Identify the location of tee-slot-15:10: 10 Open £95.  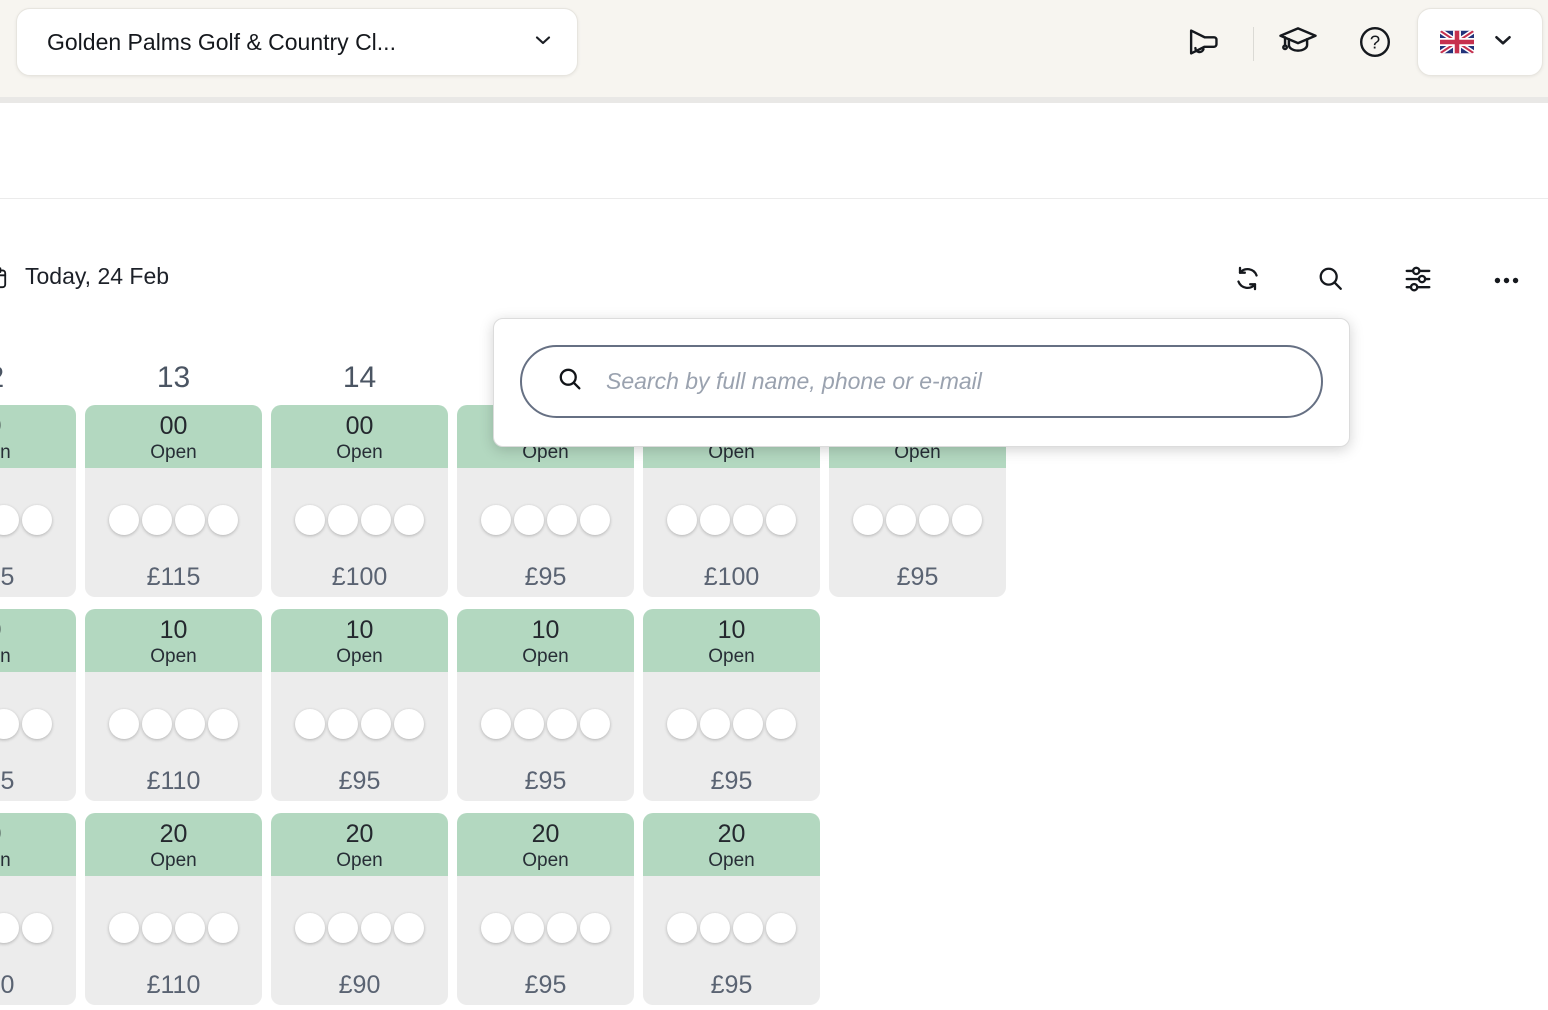
(545, 705).